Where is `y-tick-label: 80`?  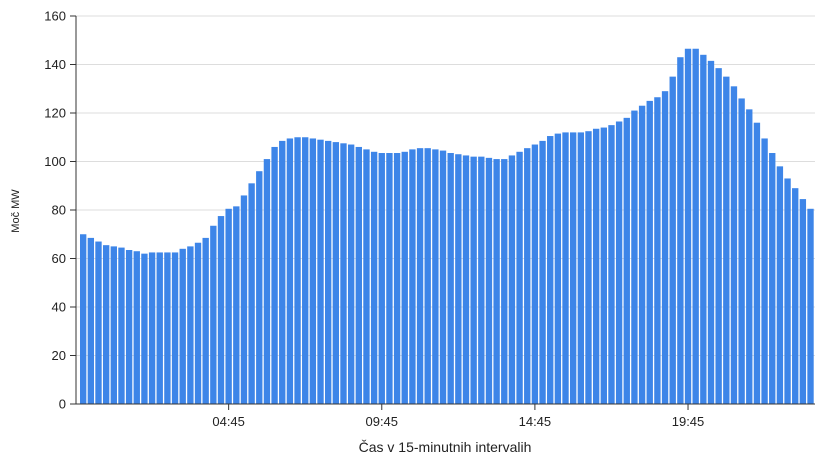 y-tick-label: 80 is located at coordinates (59, 210).